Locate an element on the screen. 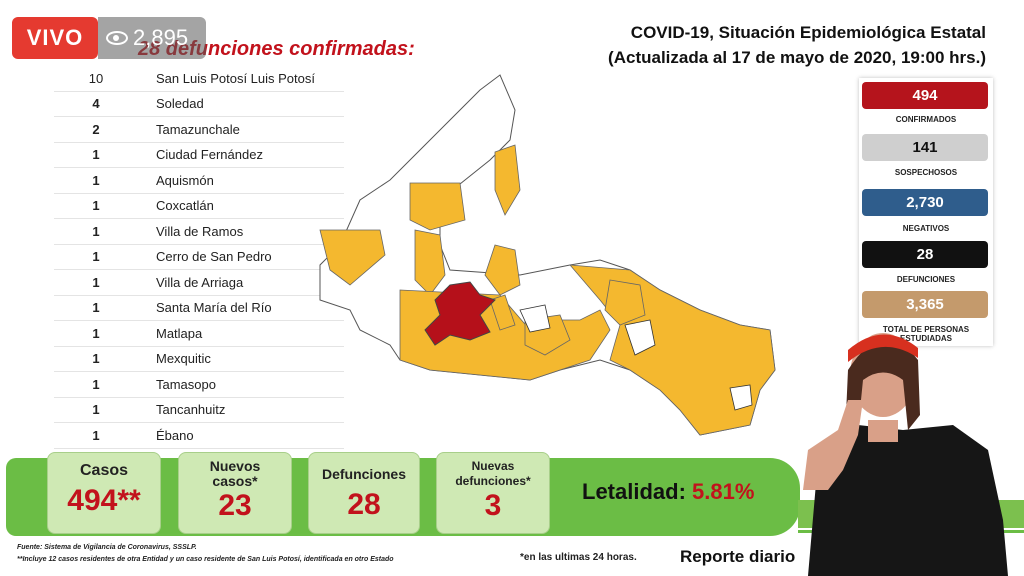 The height and width of the screenshot is (576, 1024). list-item: 10 San Luis Potosí Luis Potosí is located at coordinates (199, 79).